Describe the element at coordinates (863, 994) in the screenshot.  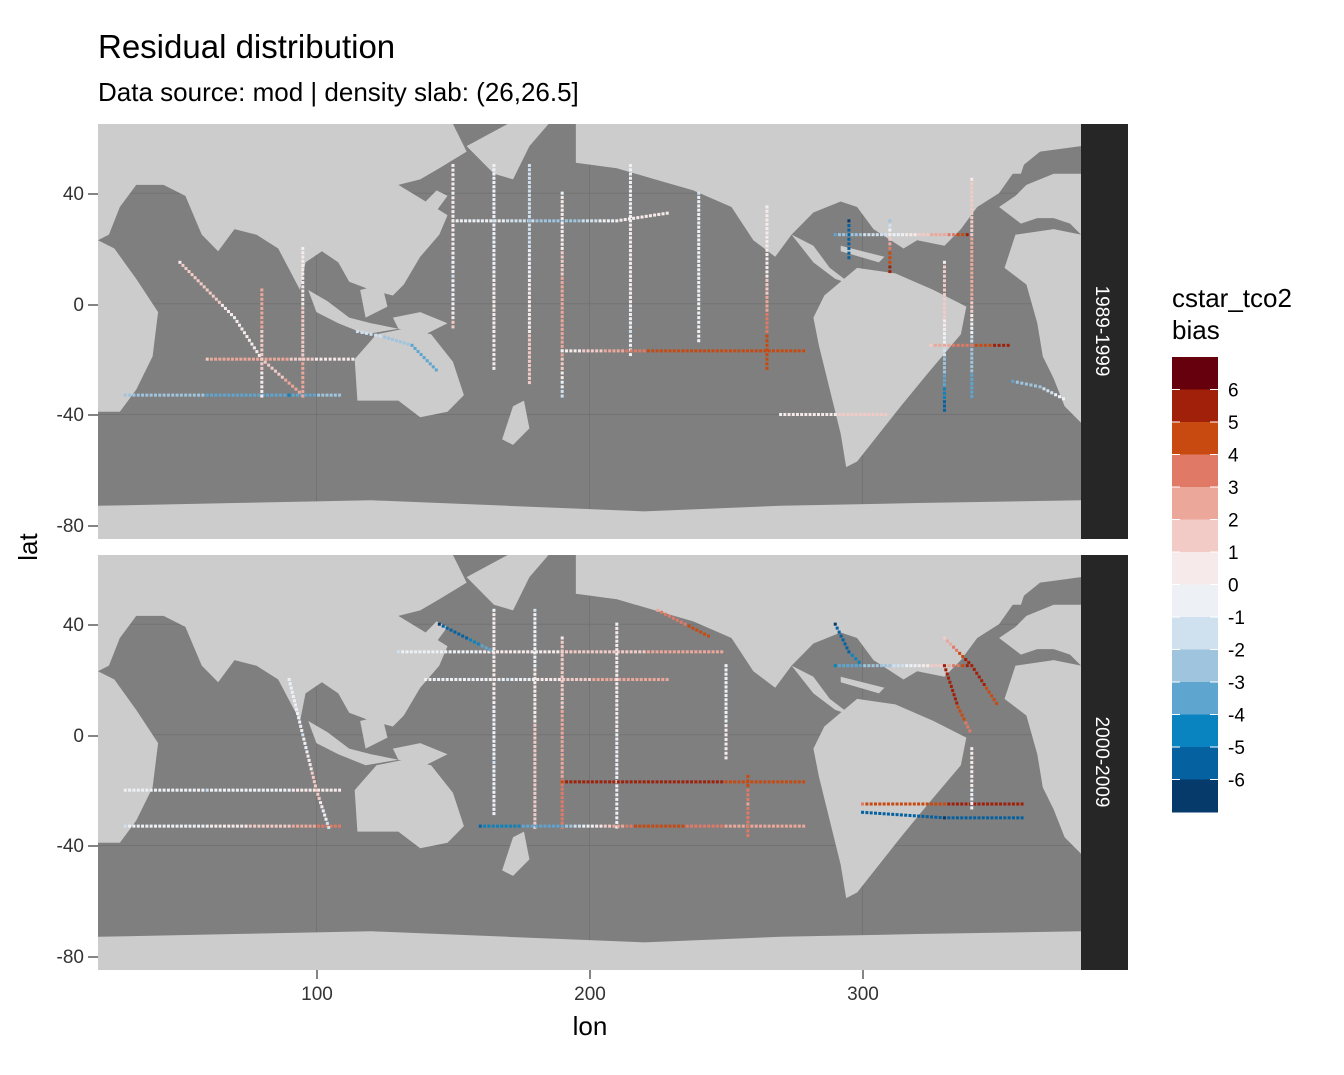
I see `x-tick-label: 300` at that location.